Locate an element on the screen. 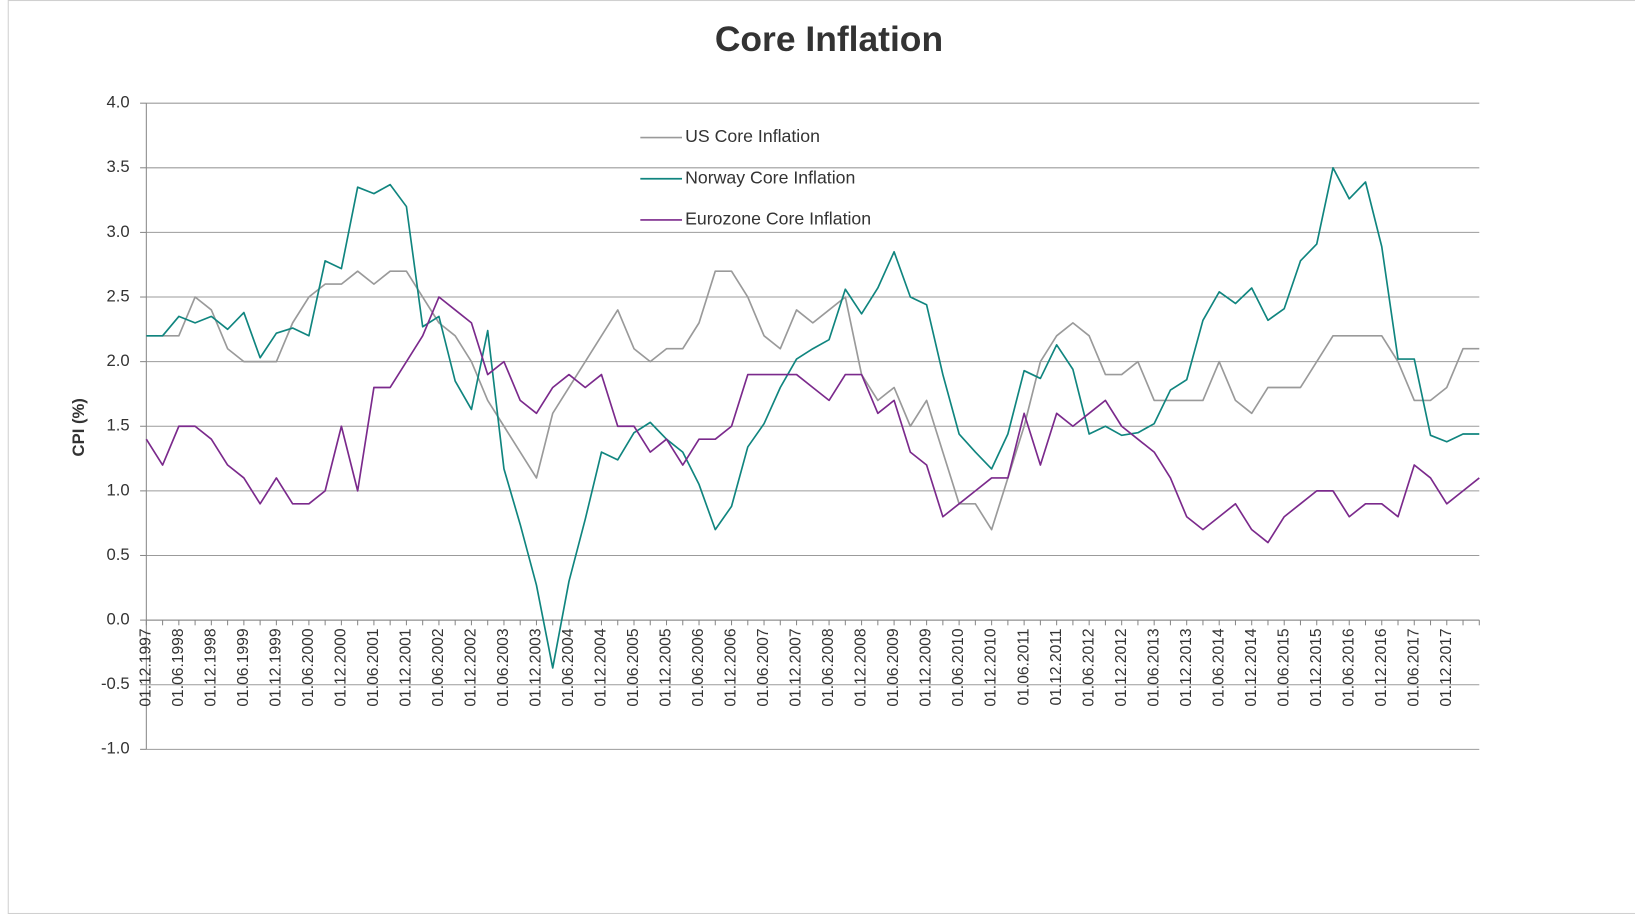 This screenshot has height=914, width=1635. x-tick-label: 01.12.1997 is located at coordinates (145, 667).